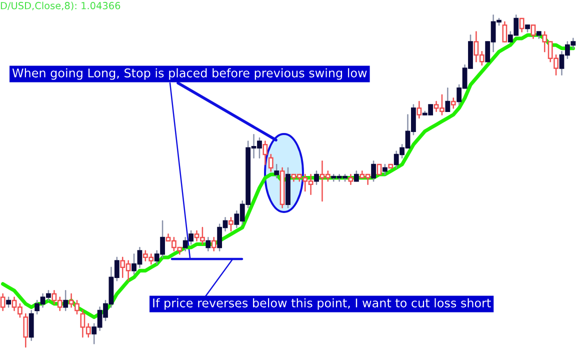 The height and width of the screenshot is (353, 576). What do you see at coordinates (60, 6) in the screenshot?
I see `chart-subtitle: D/USD,Close,8): 1.04366` at bounding box center [60, 6].